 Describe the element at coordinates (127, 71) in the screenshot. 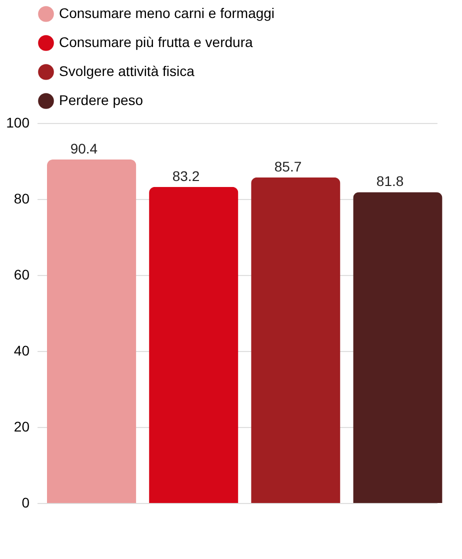

I see `legend-label: Svolgere attività fisica` at that location.